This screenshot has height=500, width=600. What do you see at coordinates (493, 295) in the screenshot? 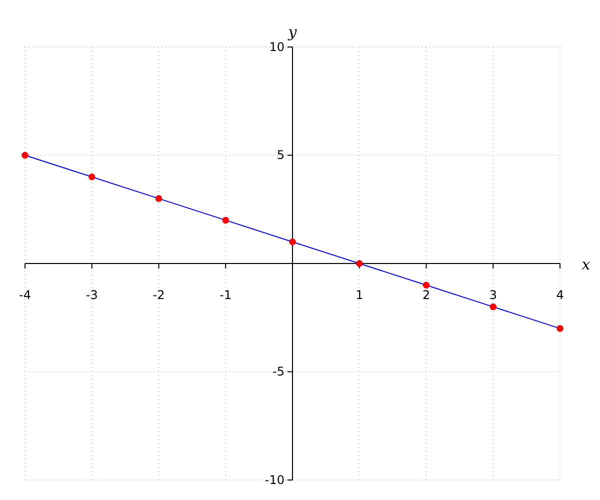
I see `x-tick-label: 3` at bounding box center [493, 295].